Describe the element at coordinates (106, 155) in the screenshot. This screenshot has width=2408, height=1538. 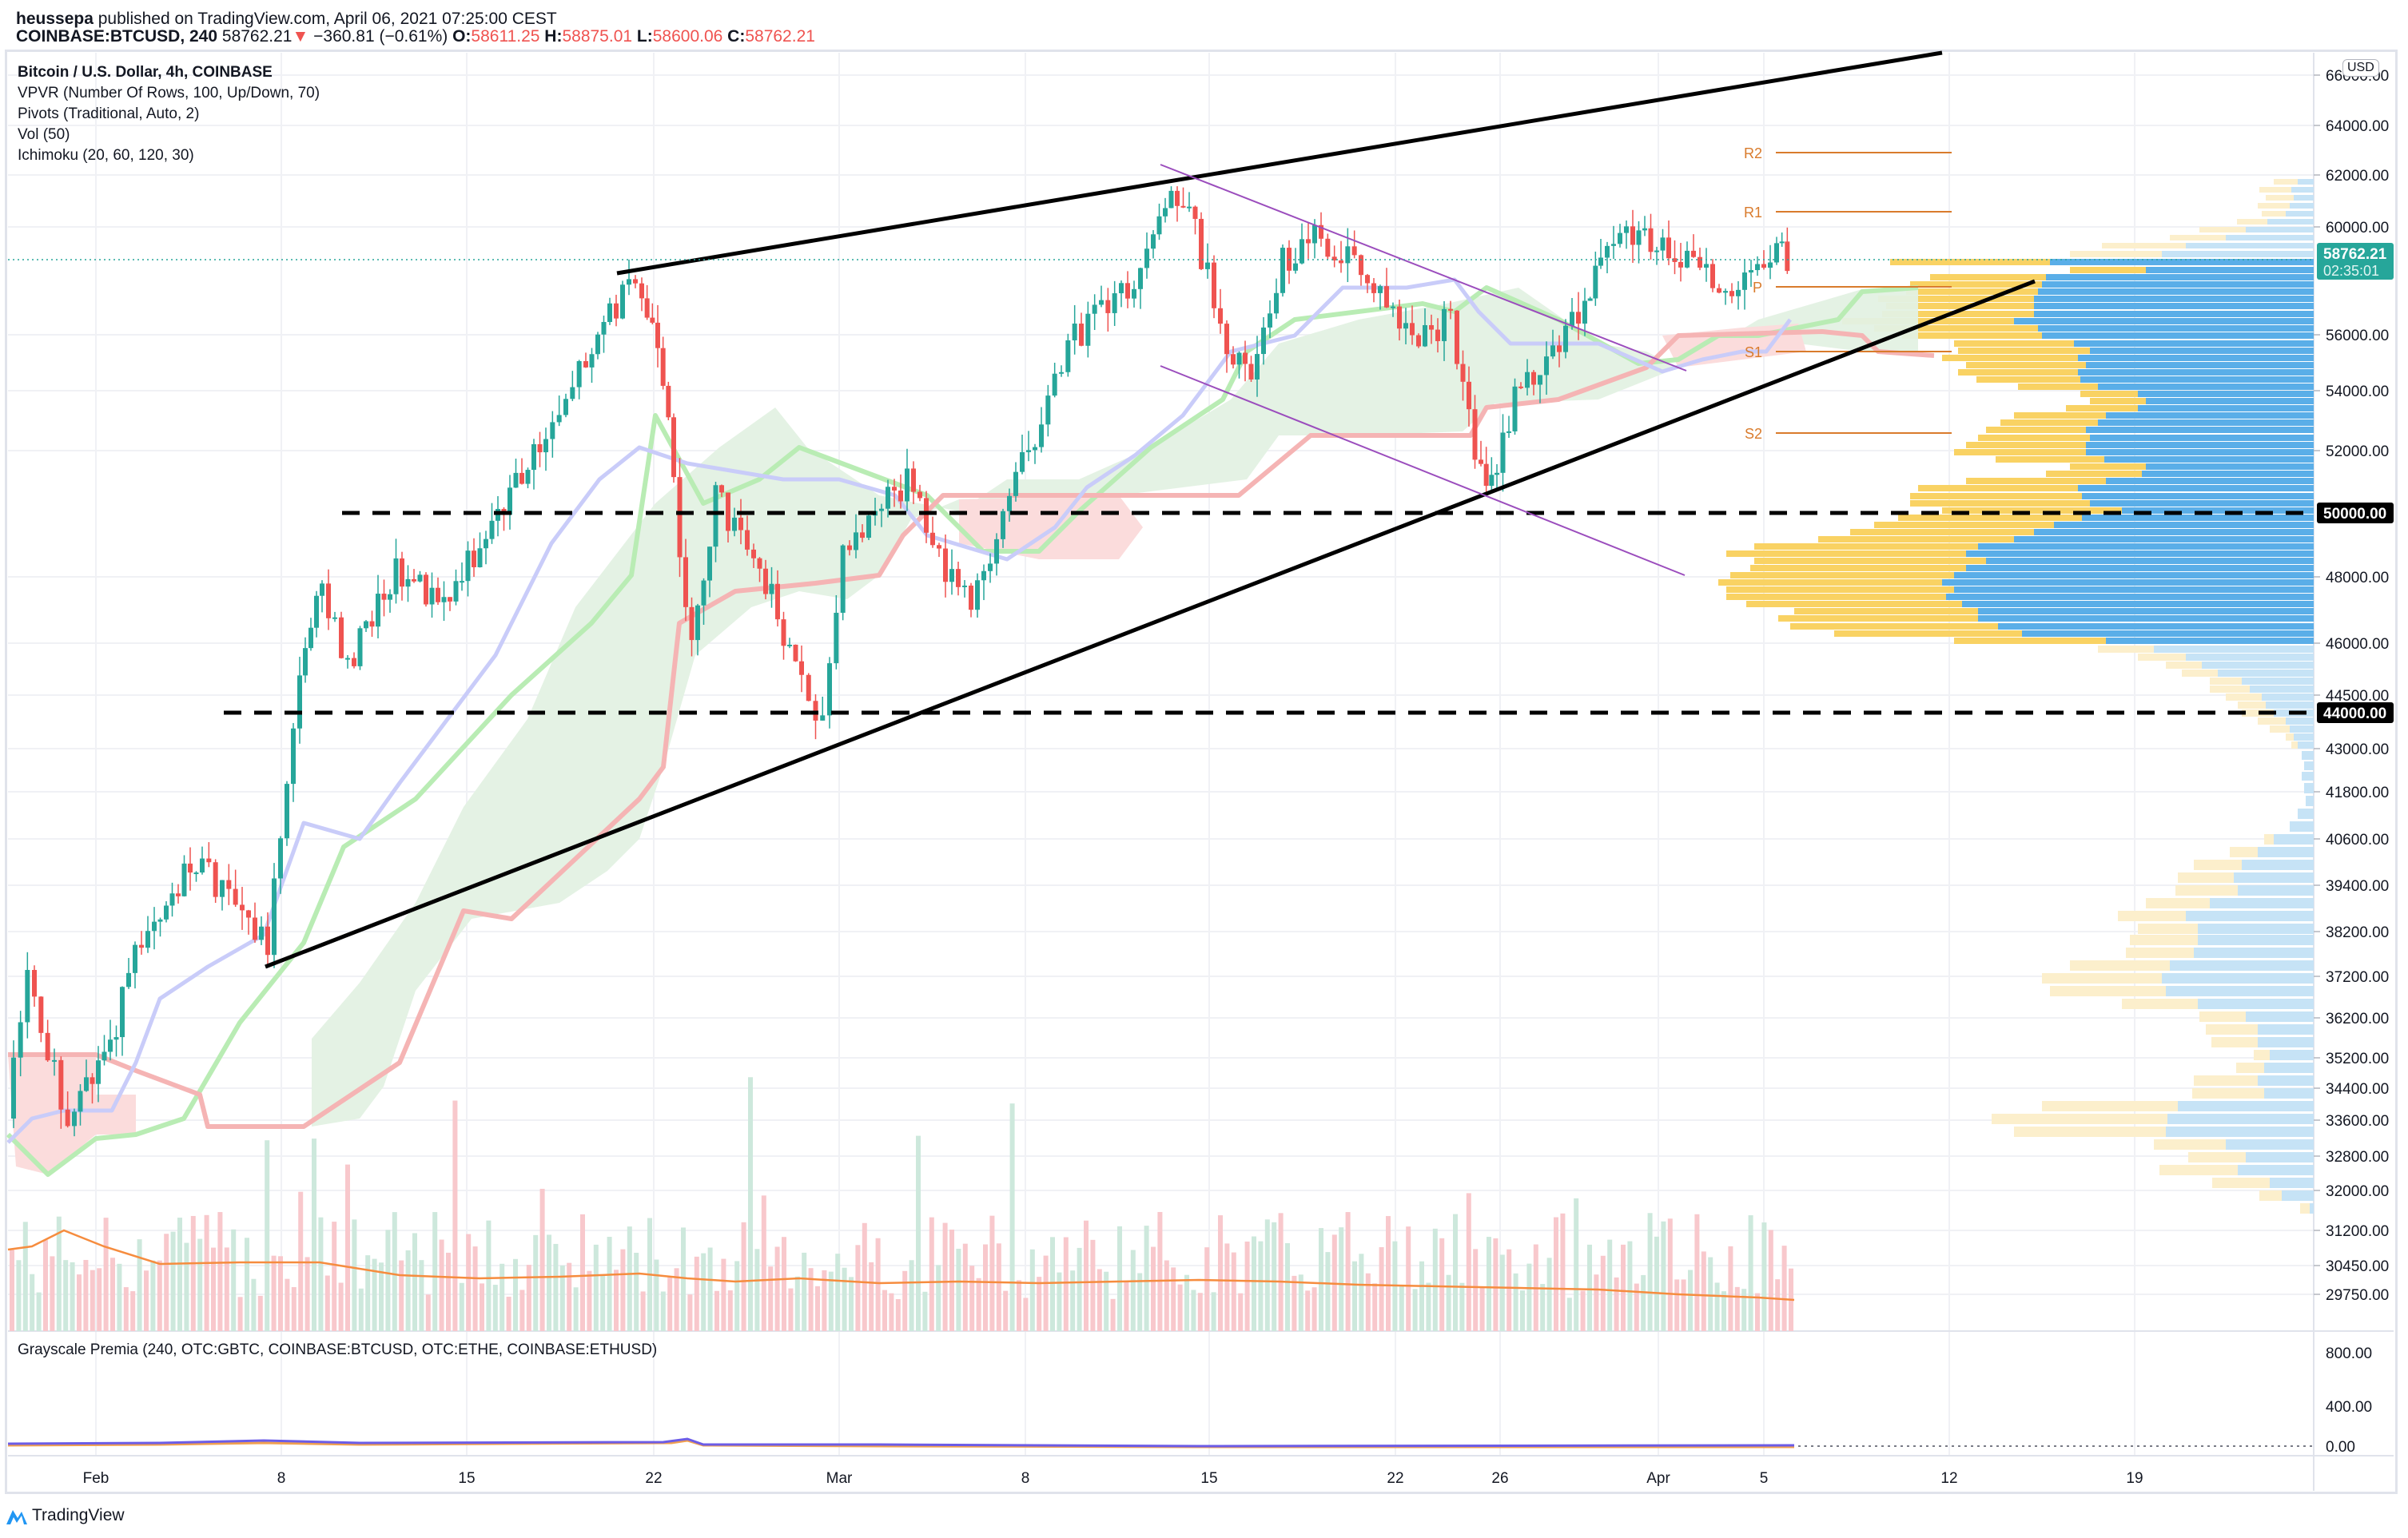
I see `legend-indicator-ichimoku: Ichimoku (20, 60, 120, 30)` at that location.